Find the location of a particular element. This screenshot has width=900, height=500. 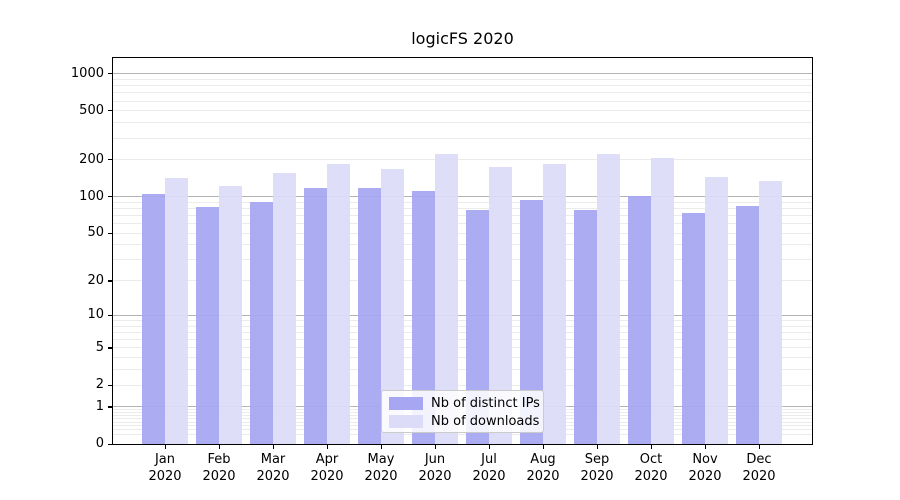

x-tick-label-aug: Aug 2020 is located at coordinates (543, 468).